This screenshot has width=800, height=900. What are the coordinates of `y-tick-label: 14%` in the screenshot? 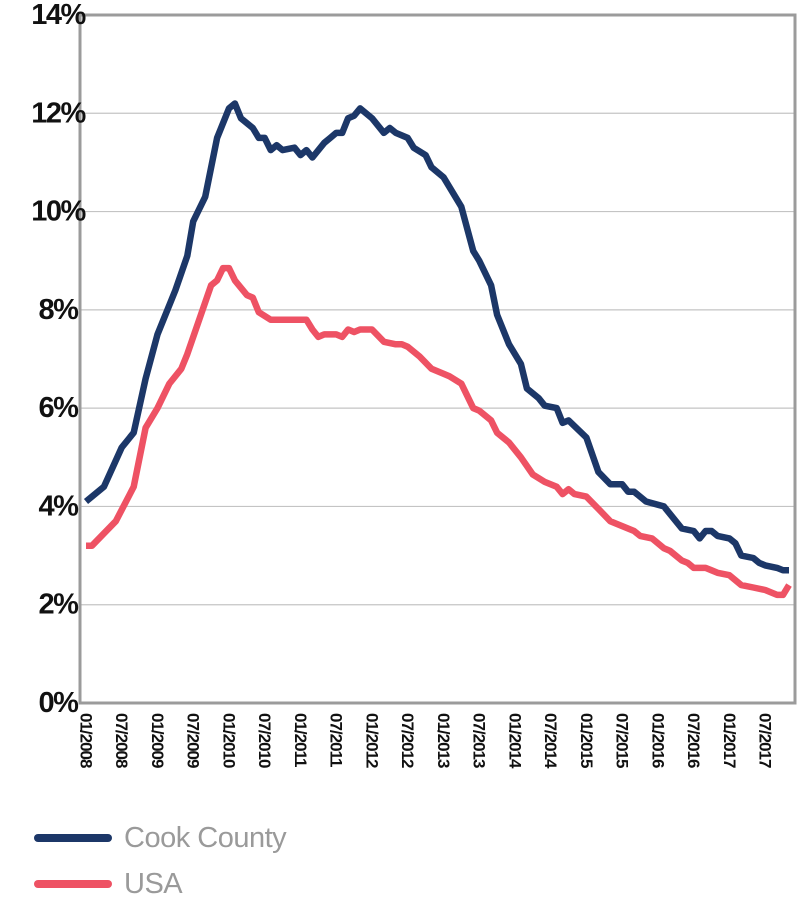 It's located at (58, 15).